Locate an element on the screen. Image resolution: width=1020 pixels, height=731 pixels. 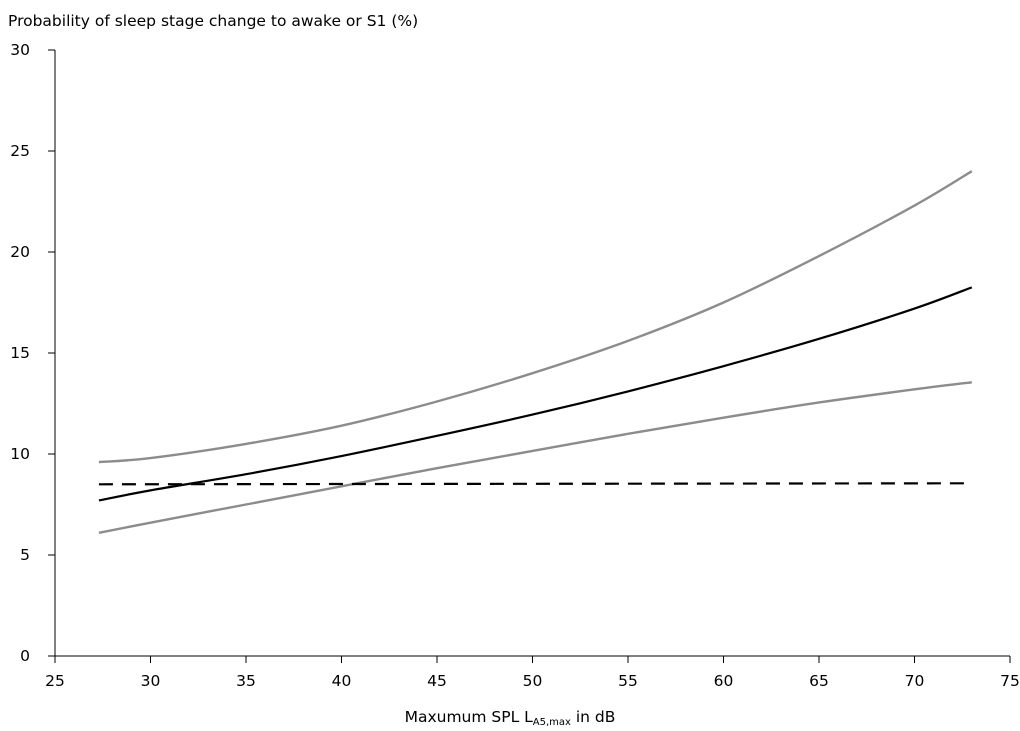
x-tick-label: 40 is located at coordinates (342, 681).